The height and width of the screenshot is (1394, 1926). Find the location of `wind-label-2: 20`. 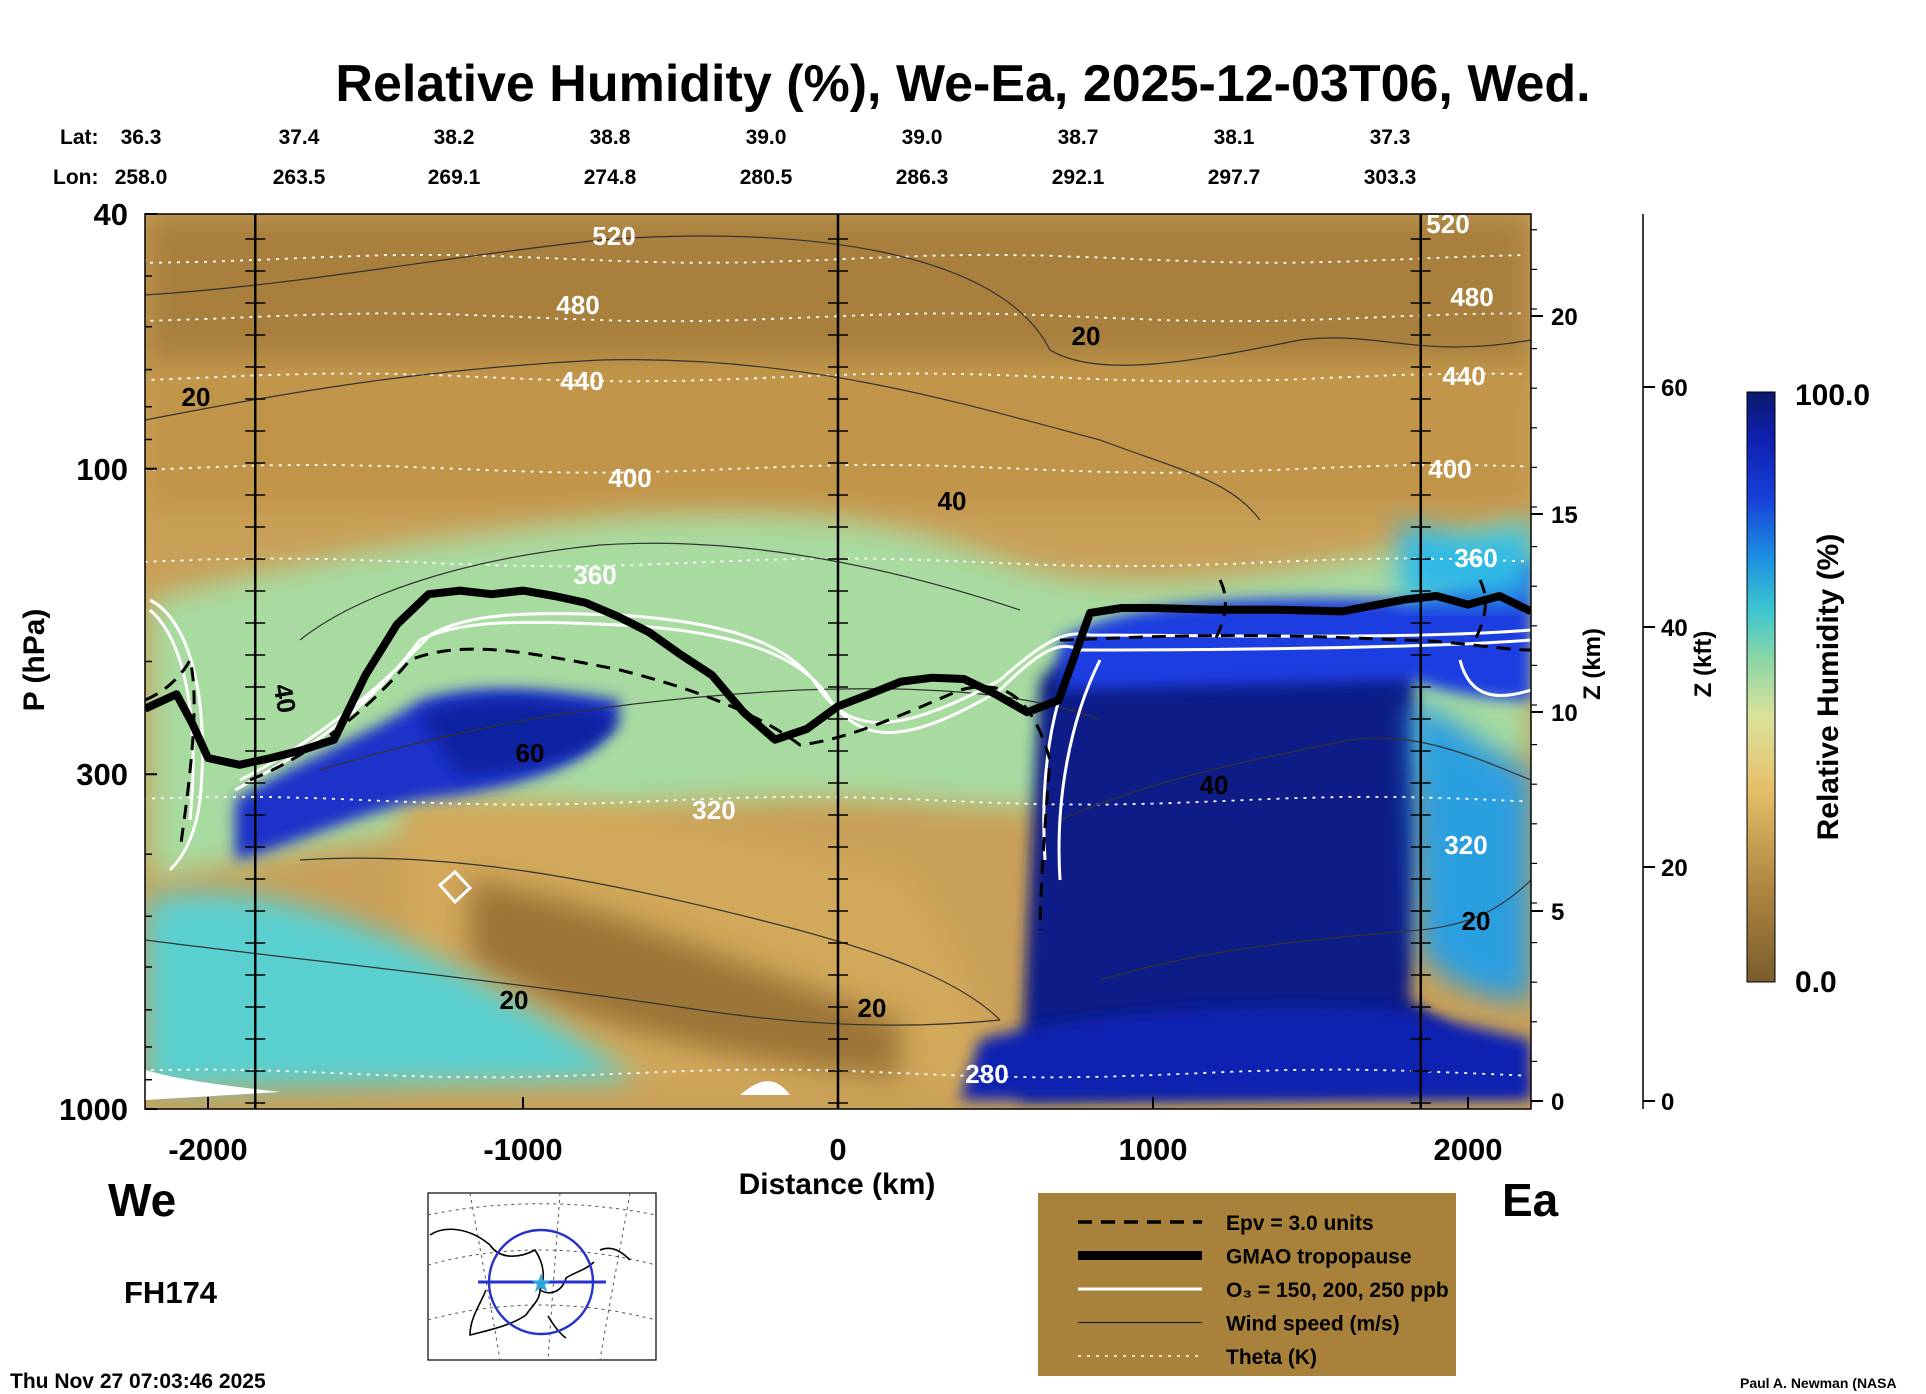

wind-label-2: 20 is located at coordinates (1086, 336).